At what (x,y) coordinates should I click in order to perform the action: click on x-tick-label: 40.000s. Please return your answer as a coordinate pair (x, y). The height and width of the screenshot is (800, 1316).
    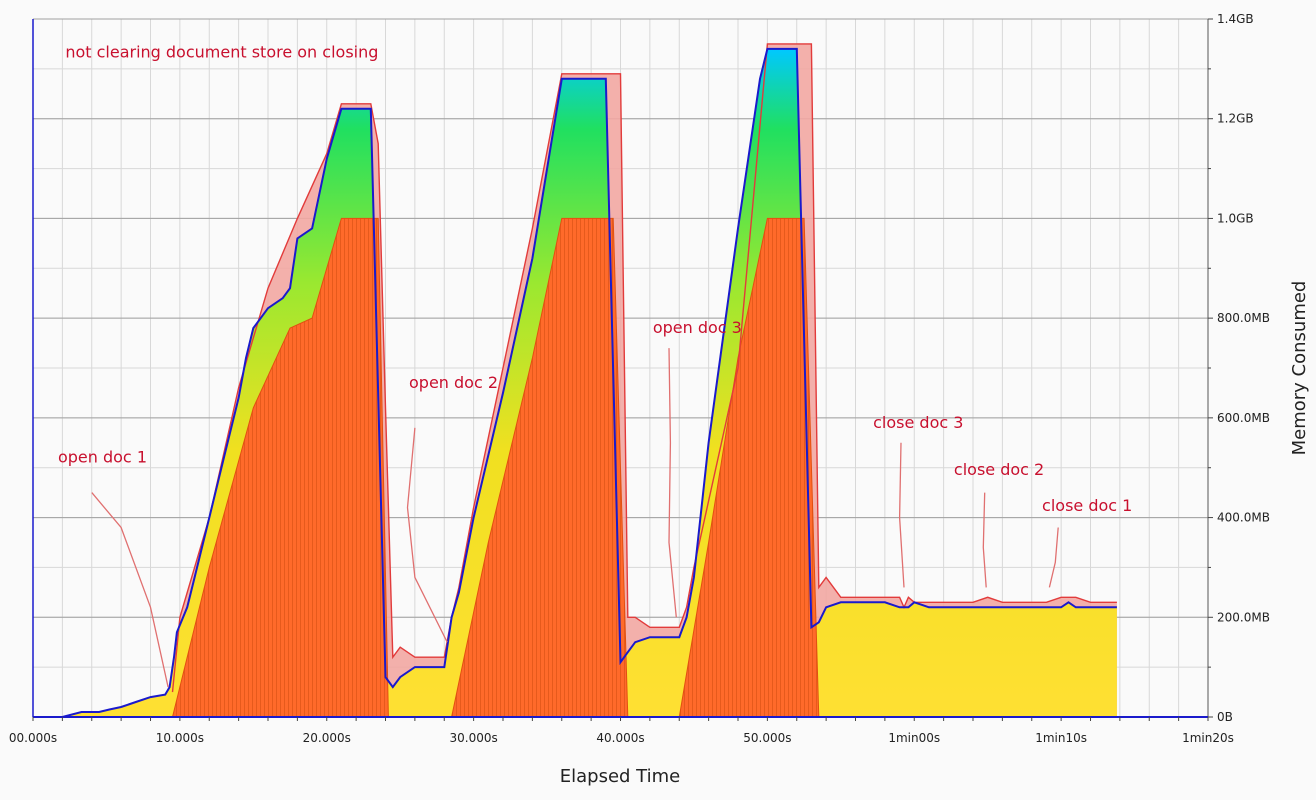
    Looking at the image, I should click on (620, 738).